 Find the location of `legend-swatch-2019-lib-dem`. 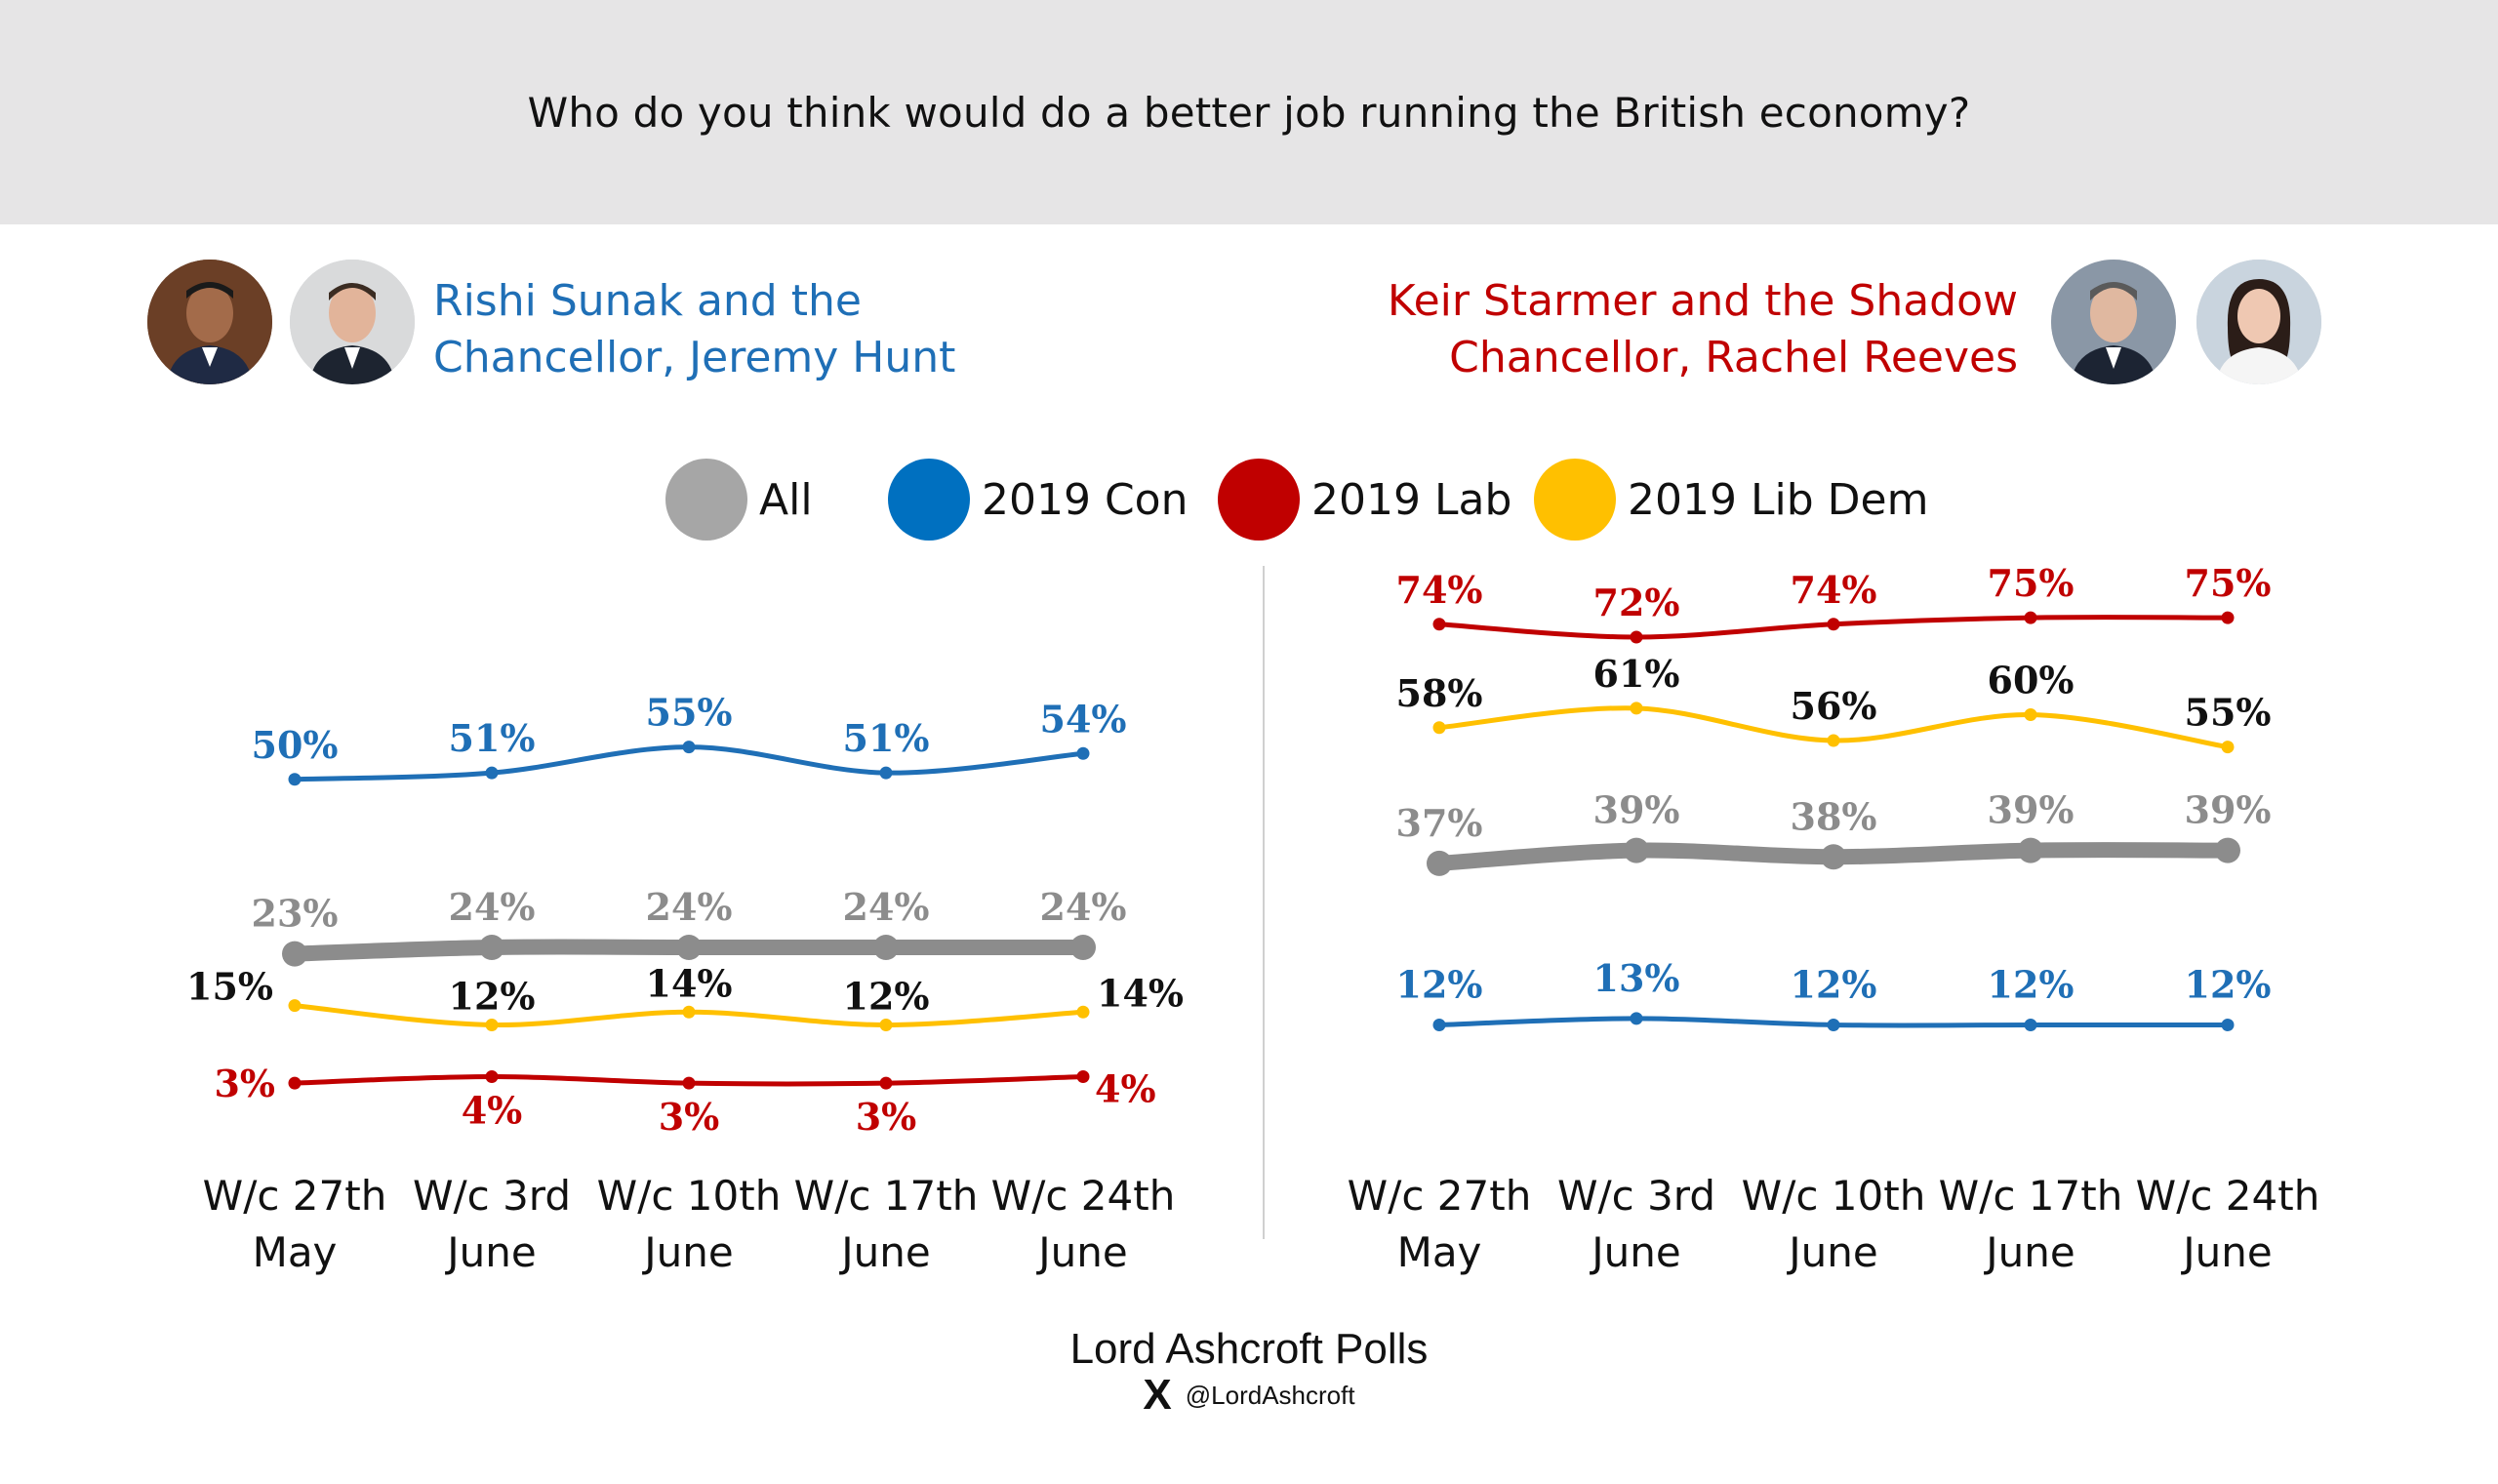

legend-swatch-2019-lib-dem is located at coordinates (1575, 500).